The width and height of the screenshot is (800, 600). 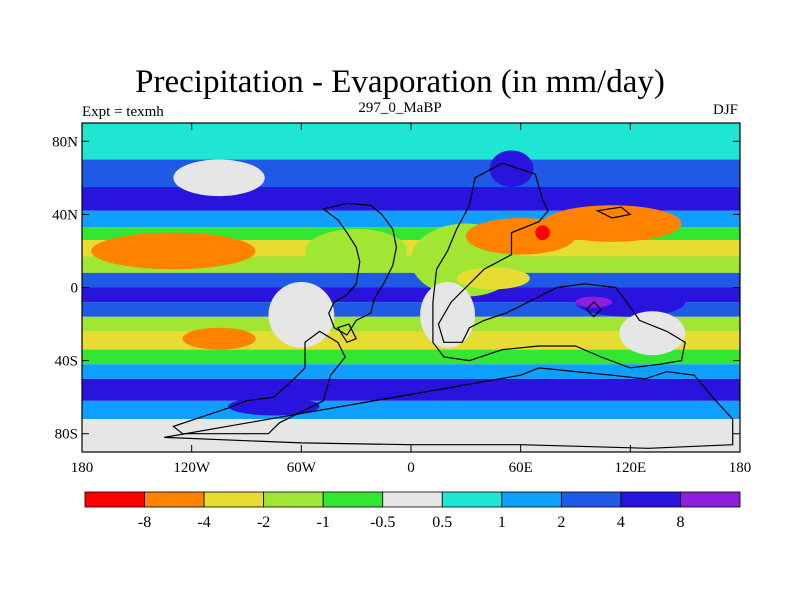 I want to click on colorbar-label: -0.5, so click(x=382, y=522).